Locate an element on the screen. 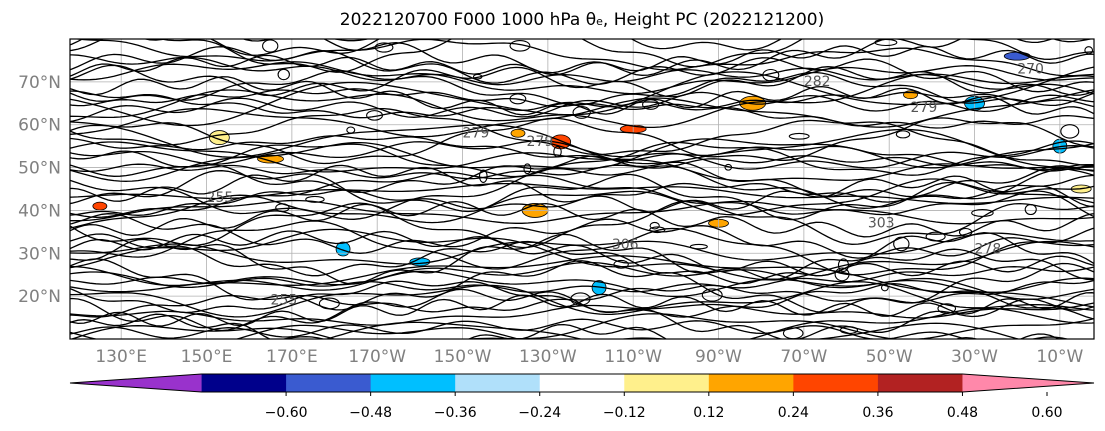  longitude-tick-label: 170°W is located at coordinates (377, 357).